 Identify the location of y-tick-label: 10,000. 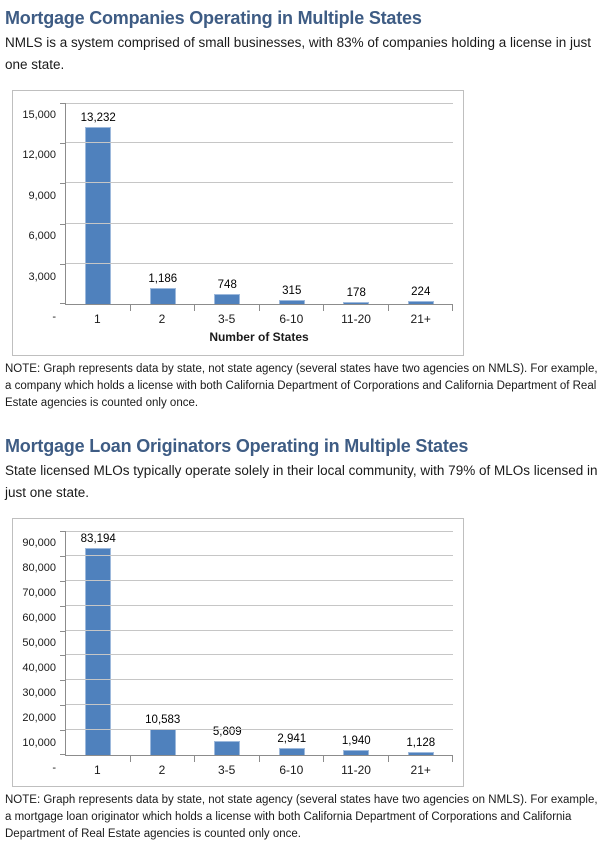
(39, 742).